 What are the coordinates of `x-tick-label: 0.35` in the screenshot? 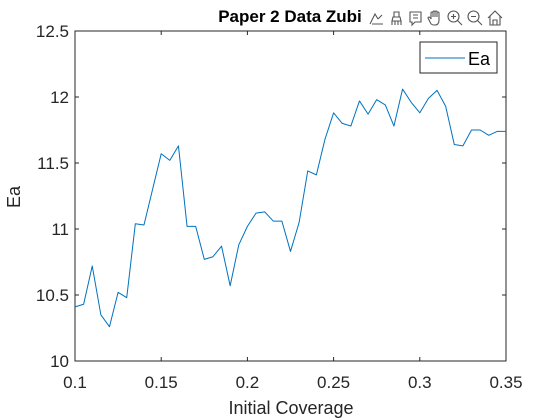 It's located at (505, 382).